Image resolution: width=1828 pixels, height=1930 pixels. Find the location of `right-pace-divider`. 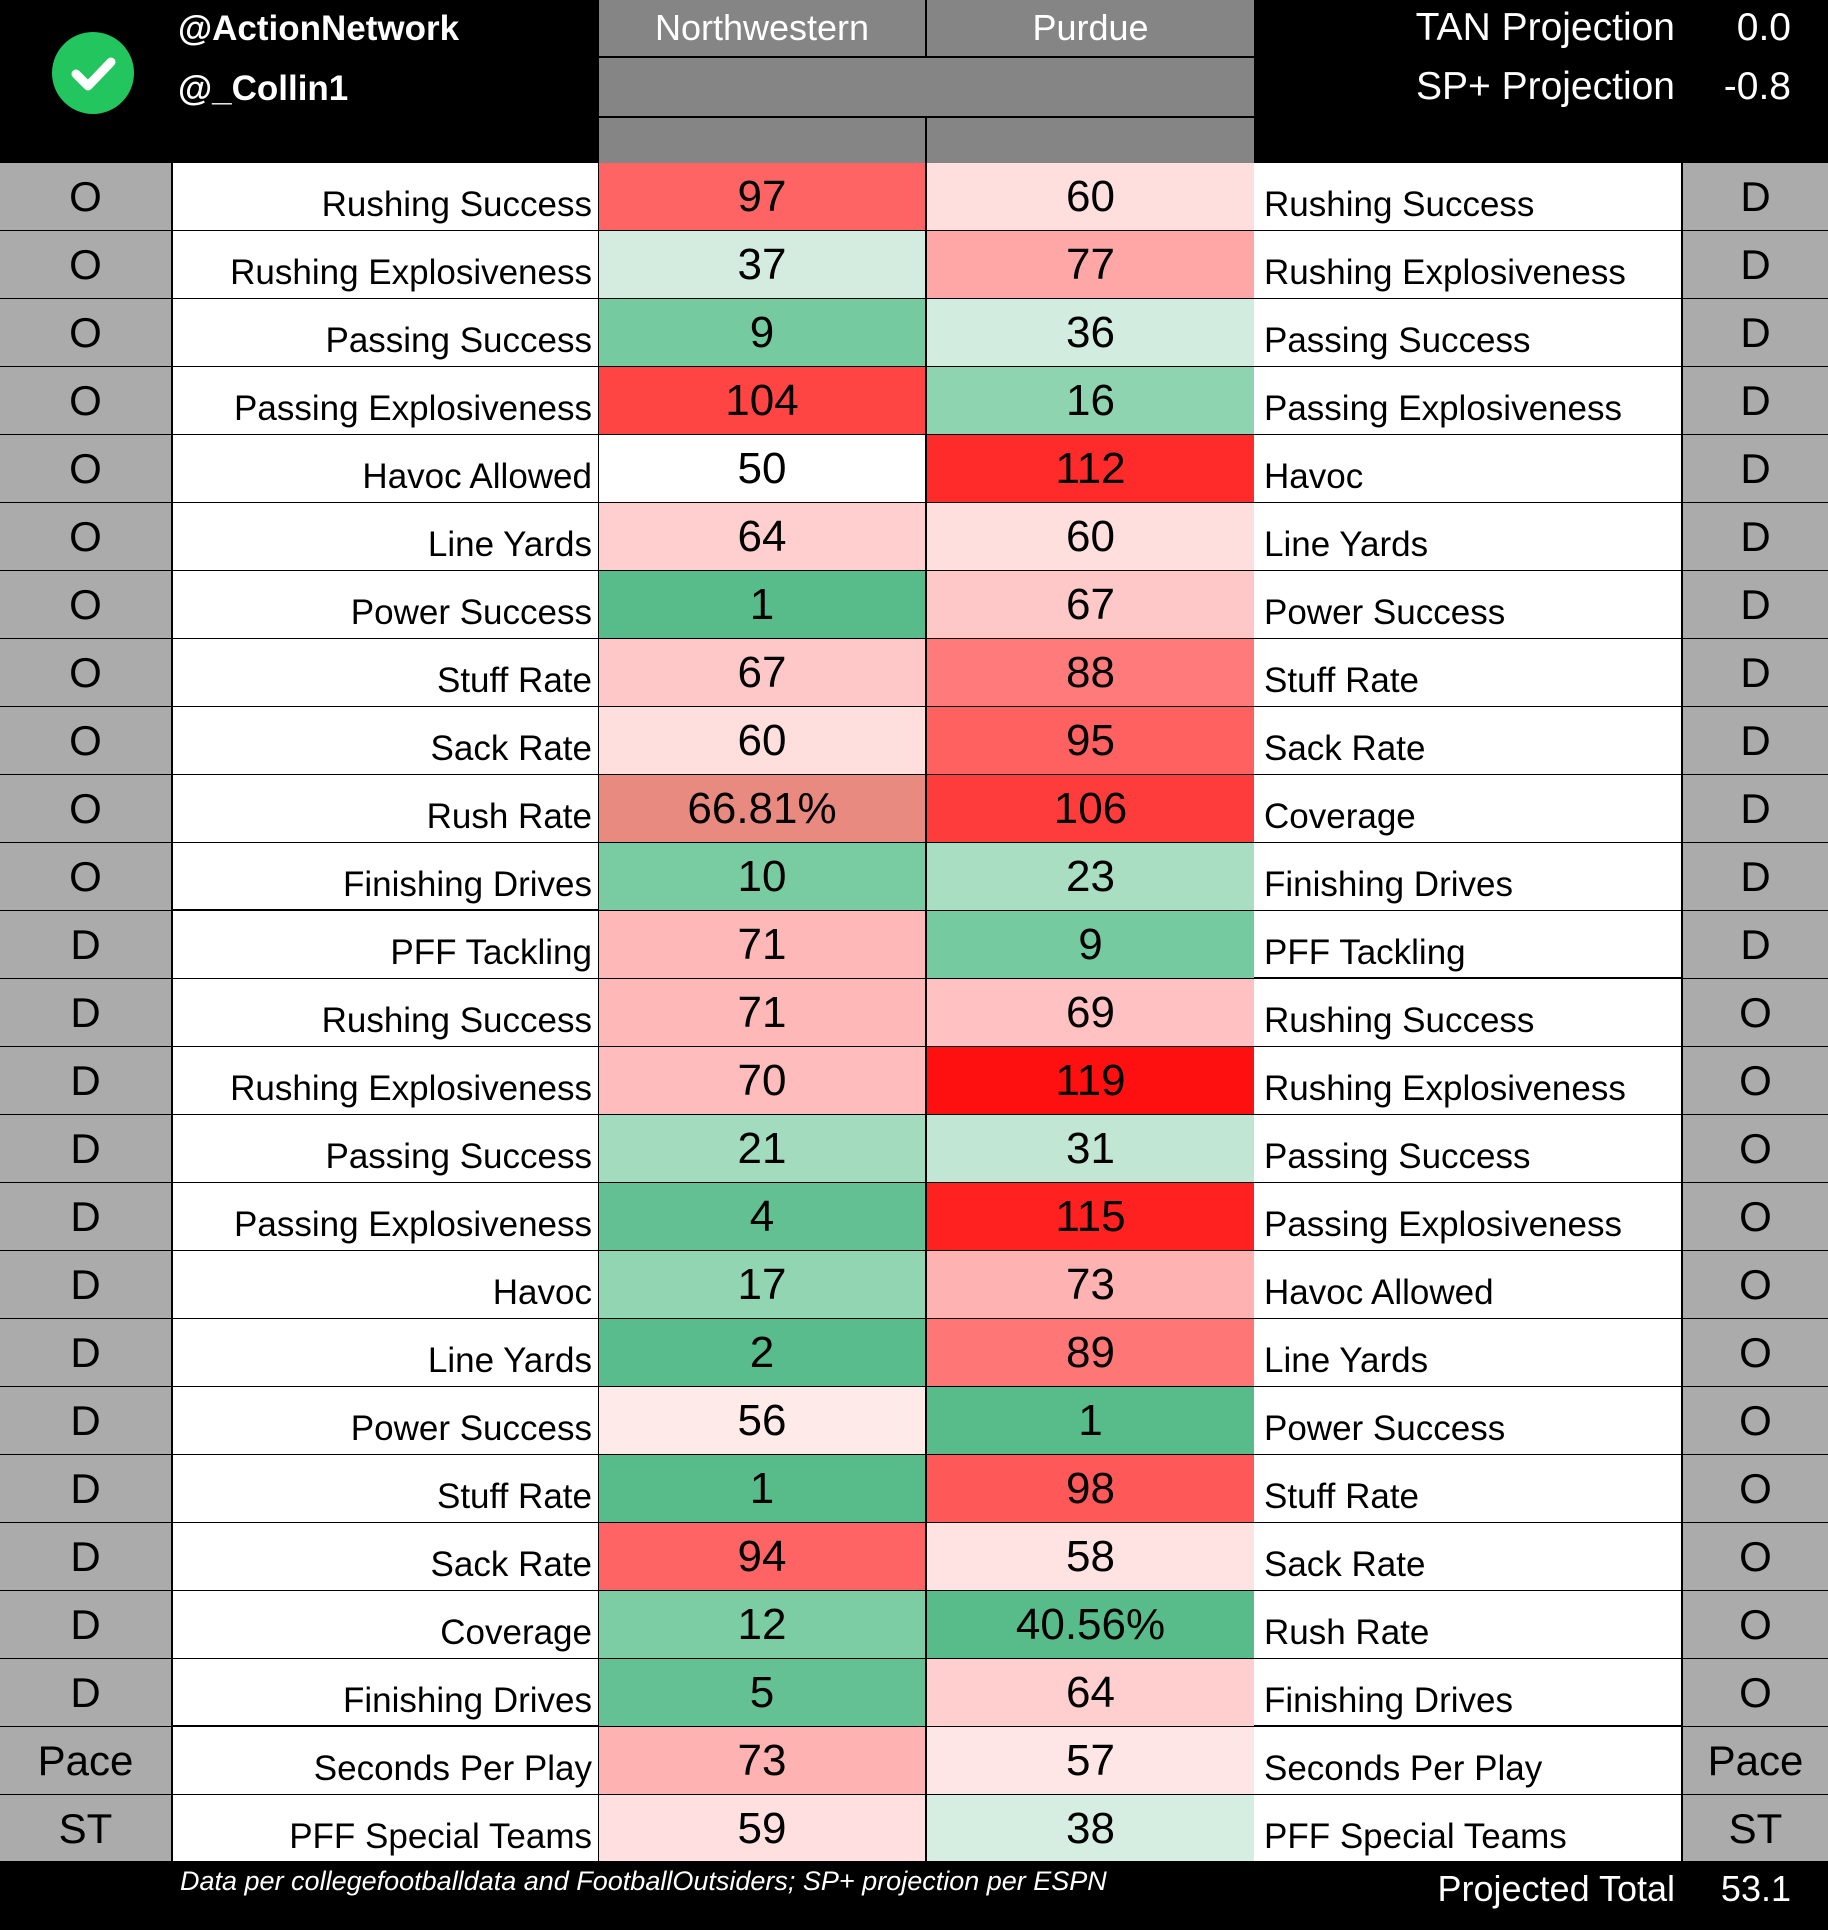

right-pace-divider is located at coordinates (1467, 1726).